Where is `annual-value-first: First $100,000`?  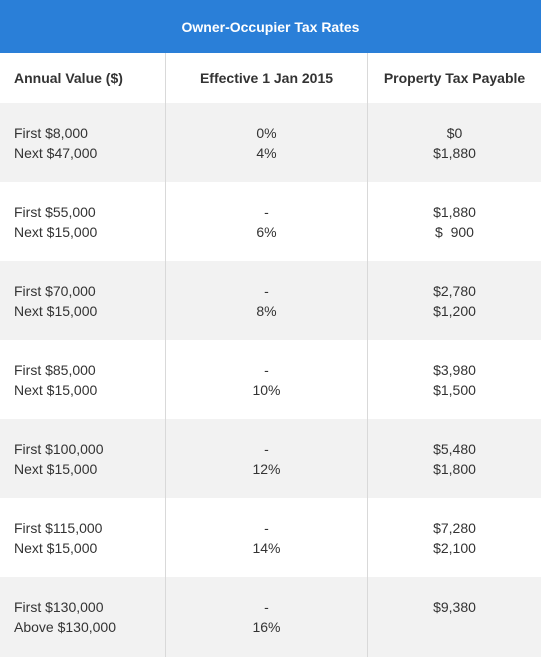 annual-value-first: First $100,000 is located at coordinates (59, 449).